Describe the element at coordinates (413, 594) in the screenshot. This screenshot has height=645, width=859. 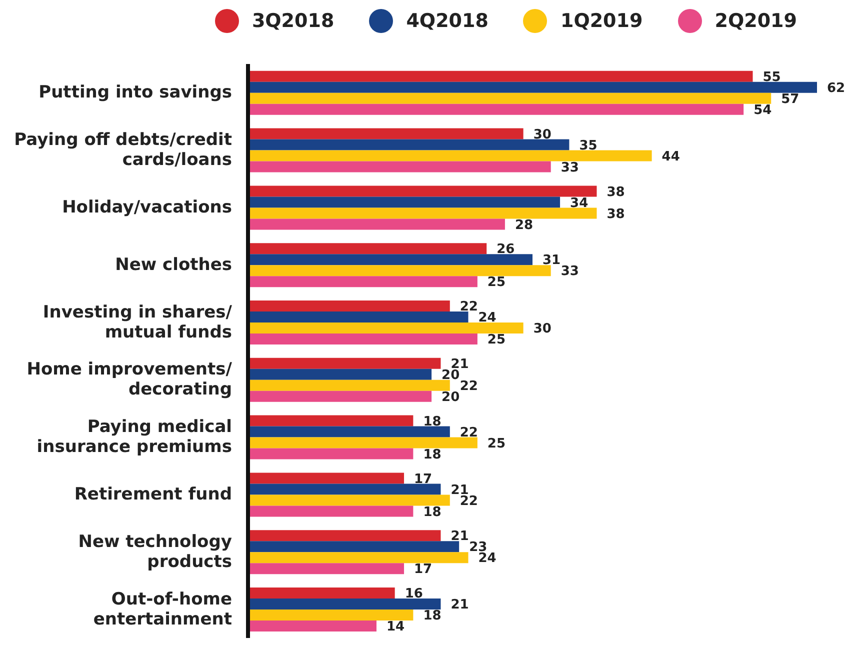
I see `data-label: 16` at that location.